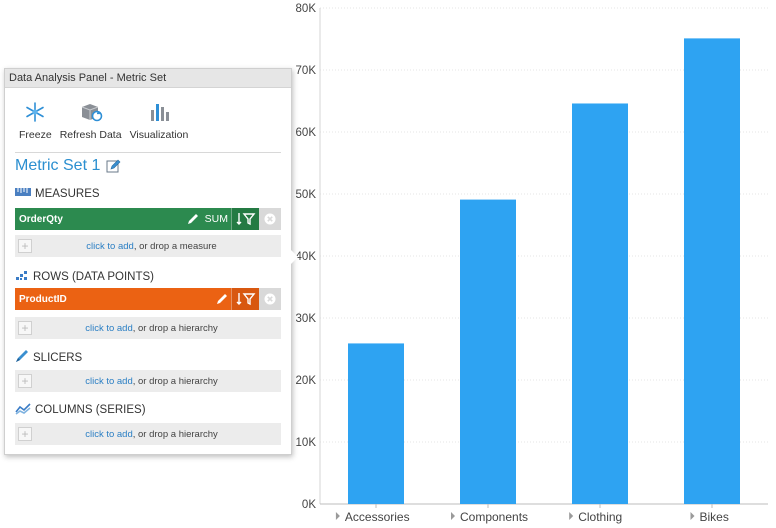 This screenshot has height=528, width=776. What do you see at coordinates (714, 517) in the screenshot?
I see `x-tick-label: Bikes` at bounding box center [714, 517].